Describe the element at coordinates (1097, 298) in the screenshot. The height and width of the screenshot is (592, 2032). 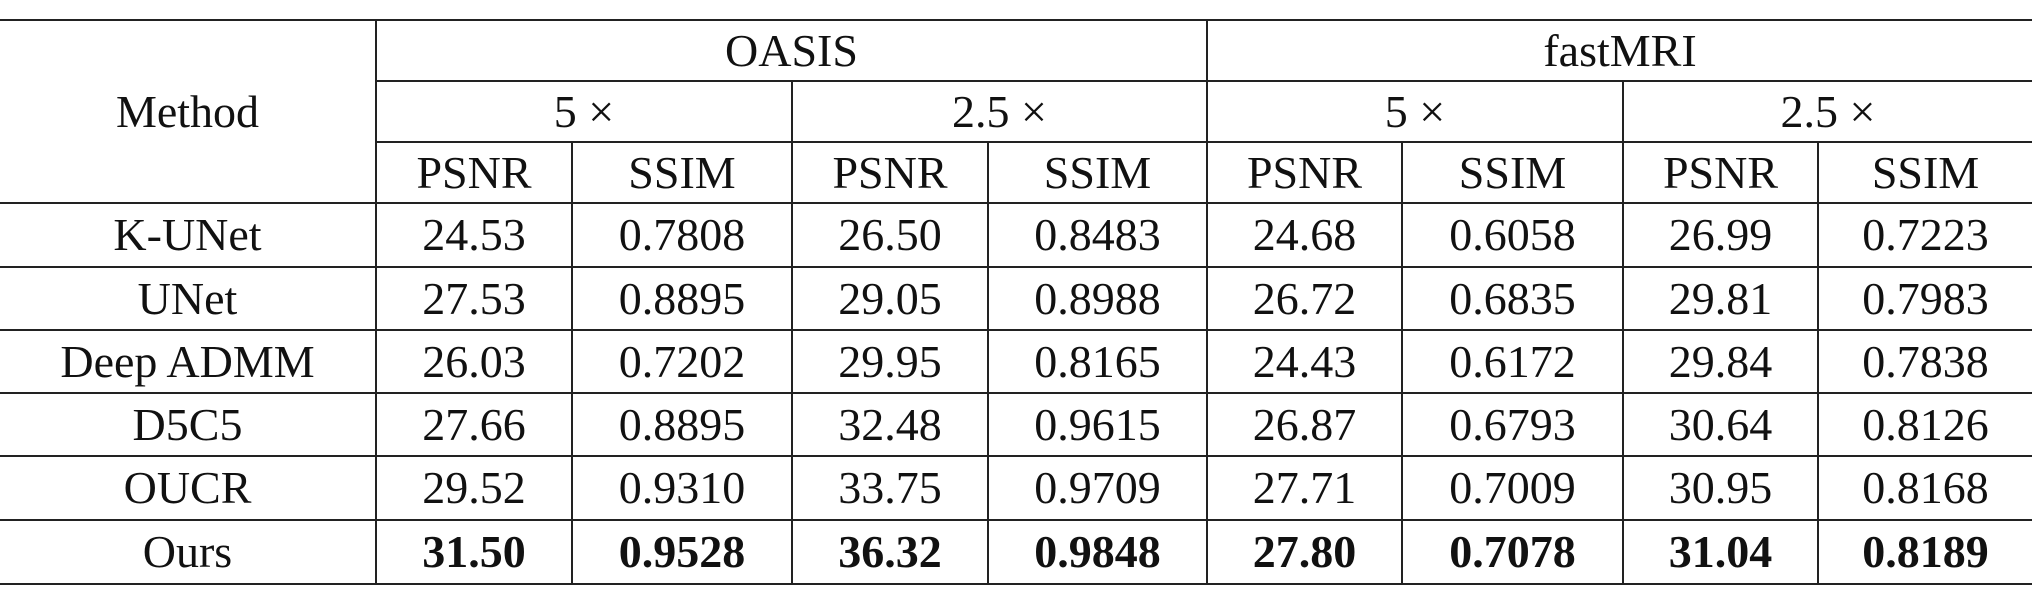
I see `metric-value: 0.8988` at that location.